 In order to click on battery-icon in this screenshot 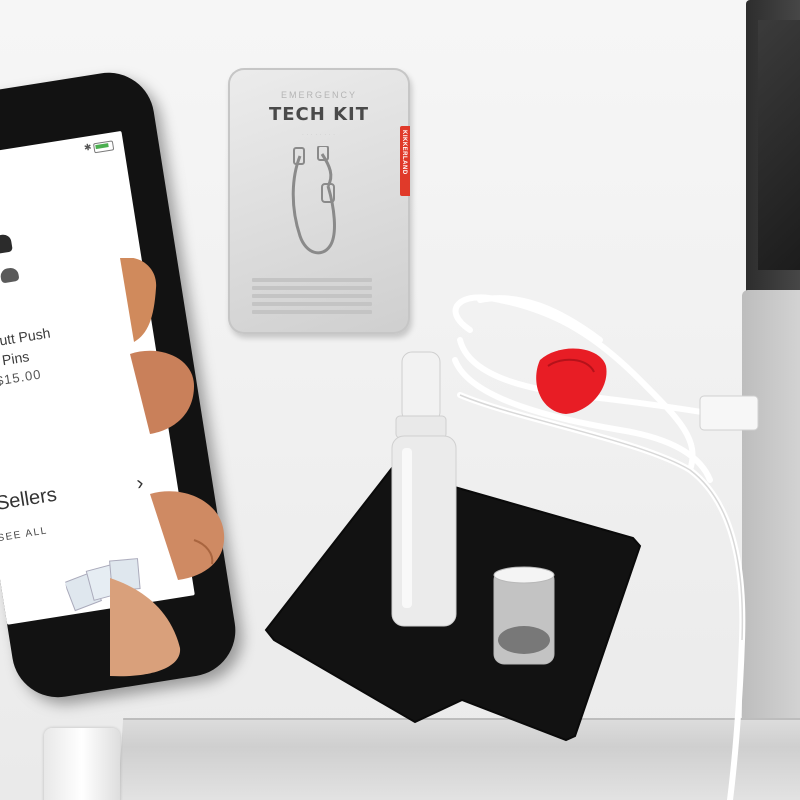, I will do `click(103, 147)`.